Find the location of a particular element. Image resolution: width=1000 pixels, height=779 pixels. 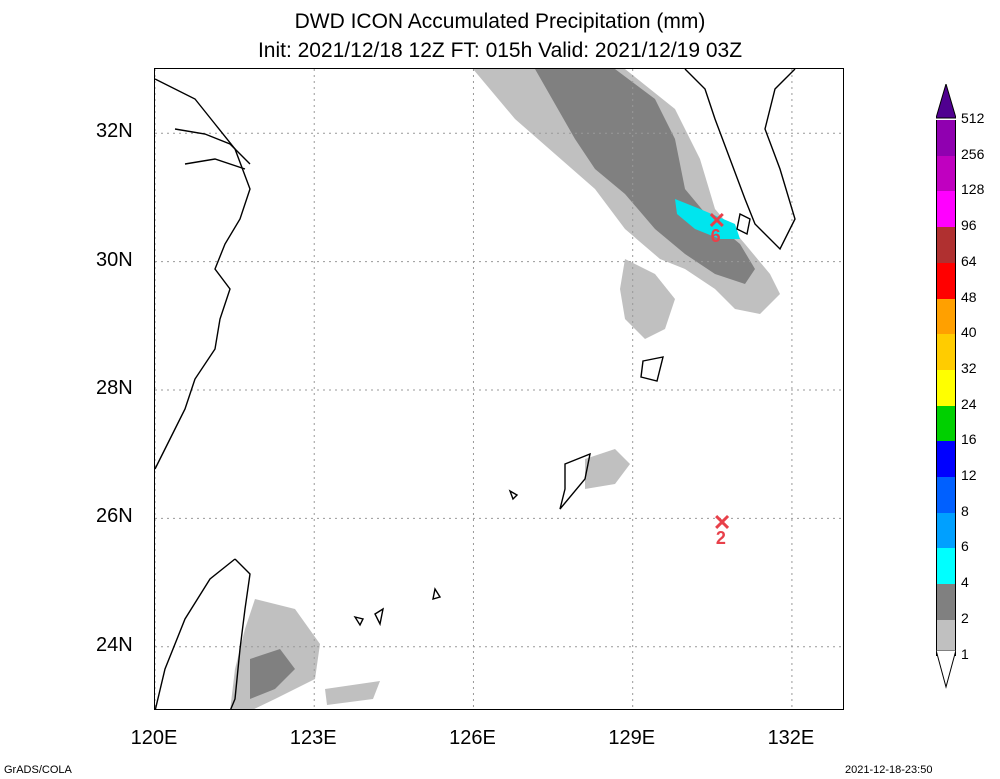

colorbar-label: 12 is located at coordinates (969, 475).